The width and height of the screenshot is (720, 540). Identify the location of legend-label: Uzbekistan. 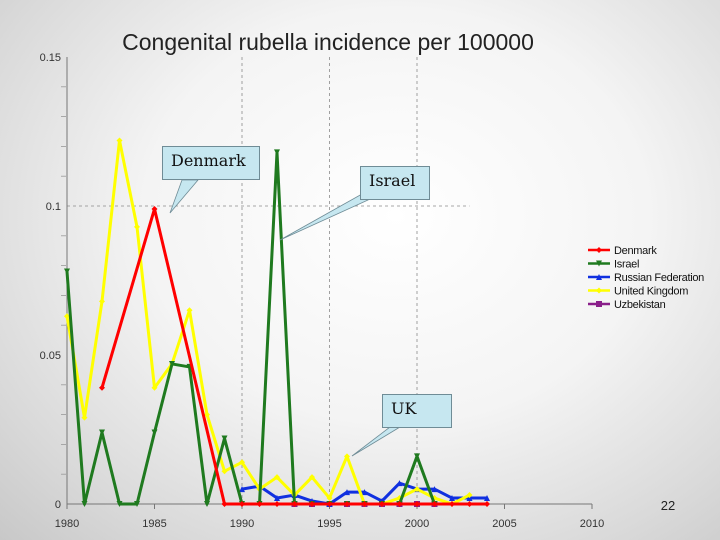
(640, 305).